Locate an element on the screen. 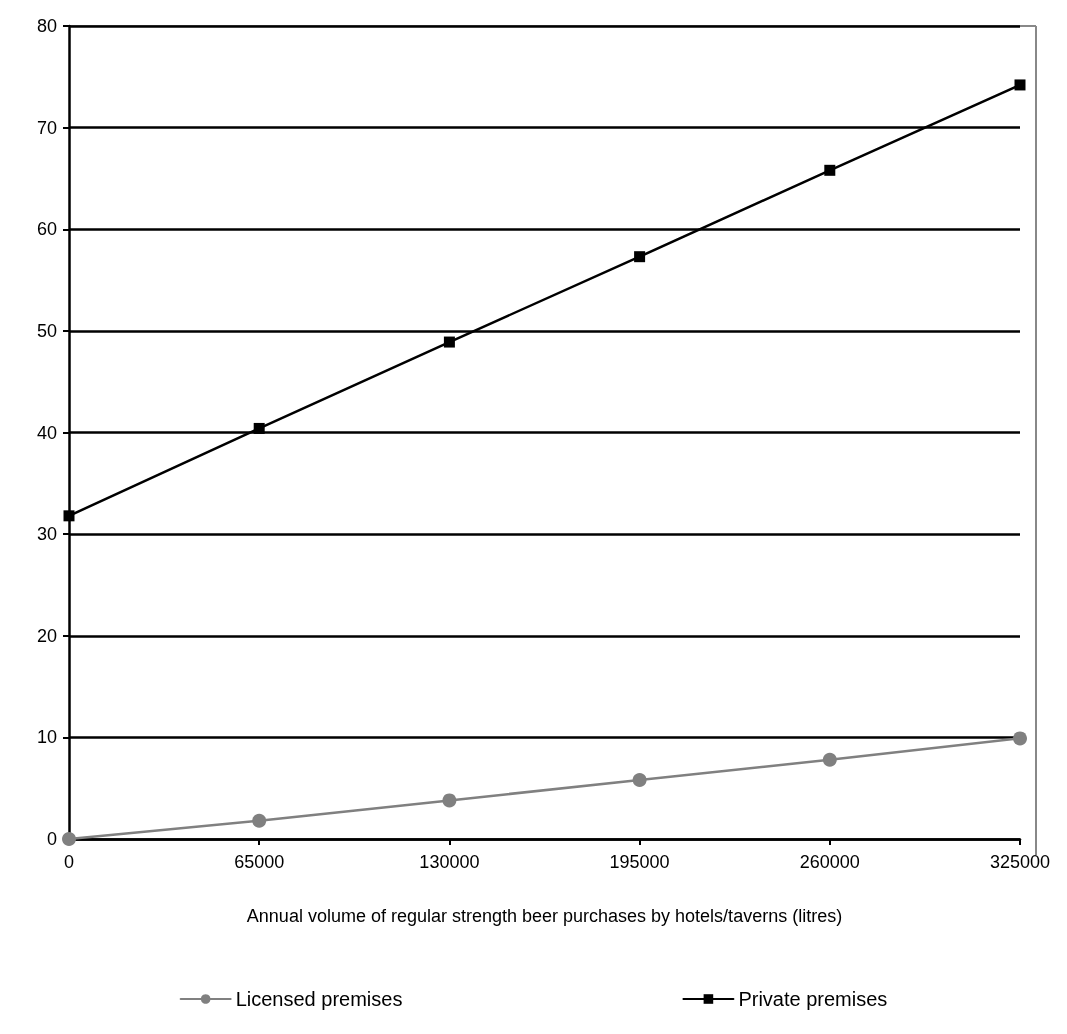  y-tick-label: 60 is located at coordinates (46, 229).